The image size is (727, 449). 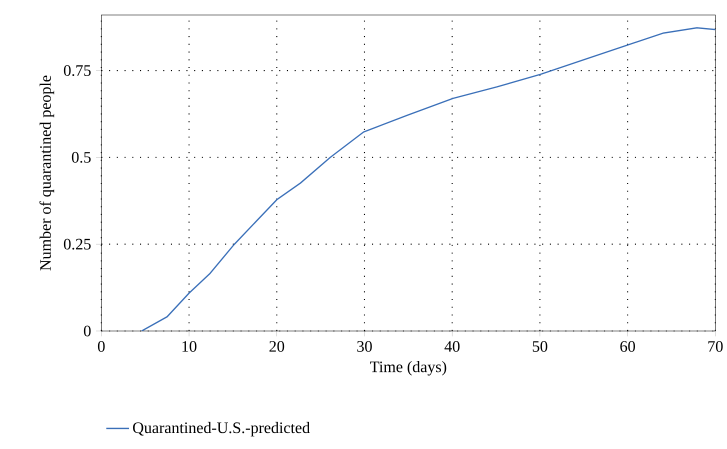 I want to click on x-axis-title: Time (days), so click(x=408, y=368).